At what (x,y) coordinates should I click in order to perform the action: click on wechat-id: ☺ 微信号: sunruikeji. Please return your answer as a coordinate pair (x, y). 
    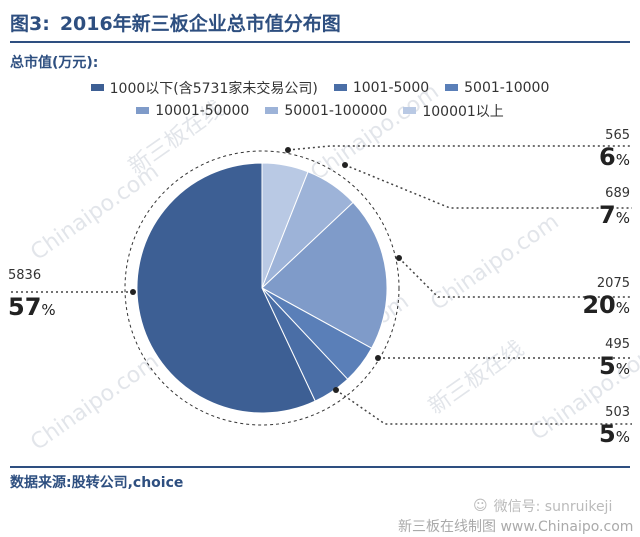
    Looking at the image, I should click on (543, 506).